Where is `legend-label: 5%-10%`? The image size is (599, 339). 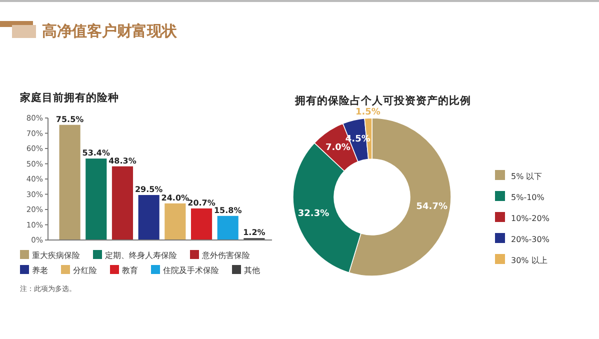
legend-label: 5%-10% is located at coordinates (528, 197).